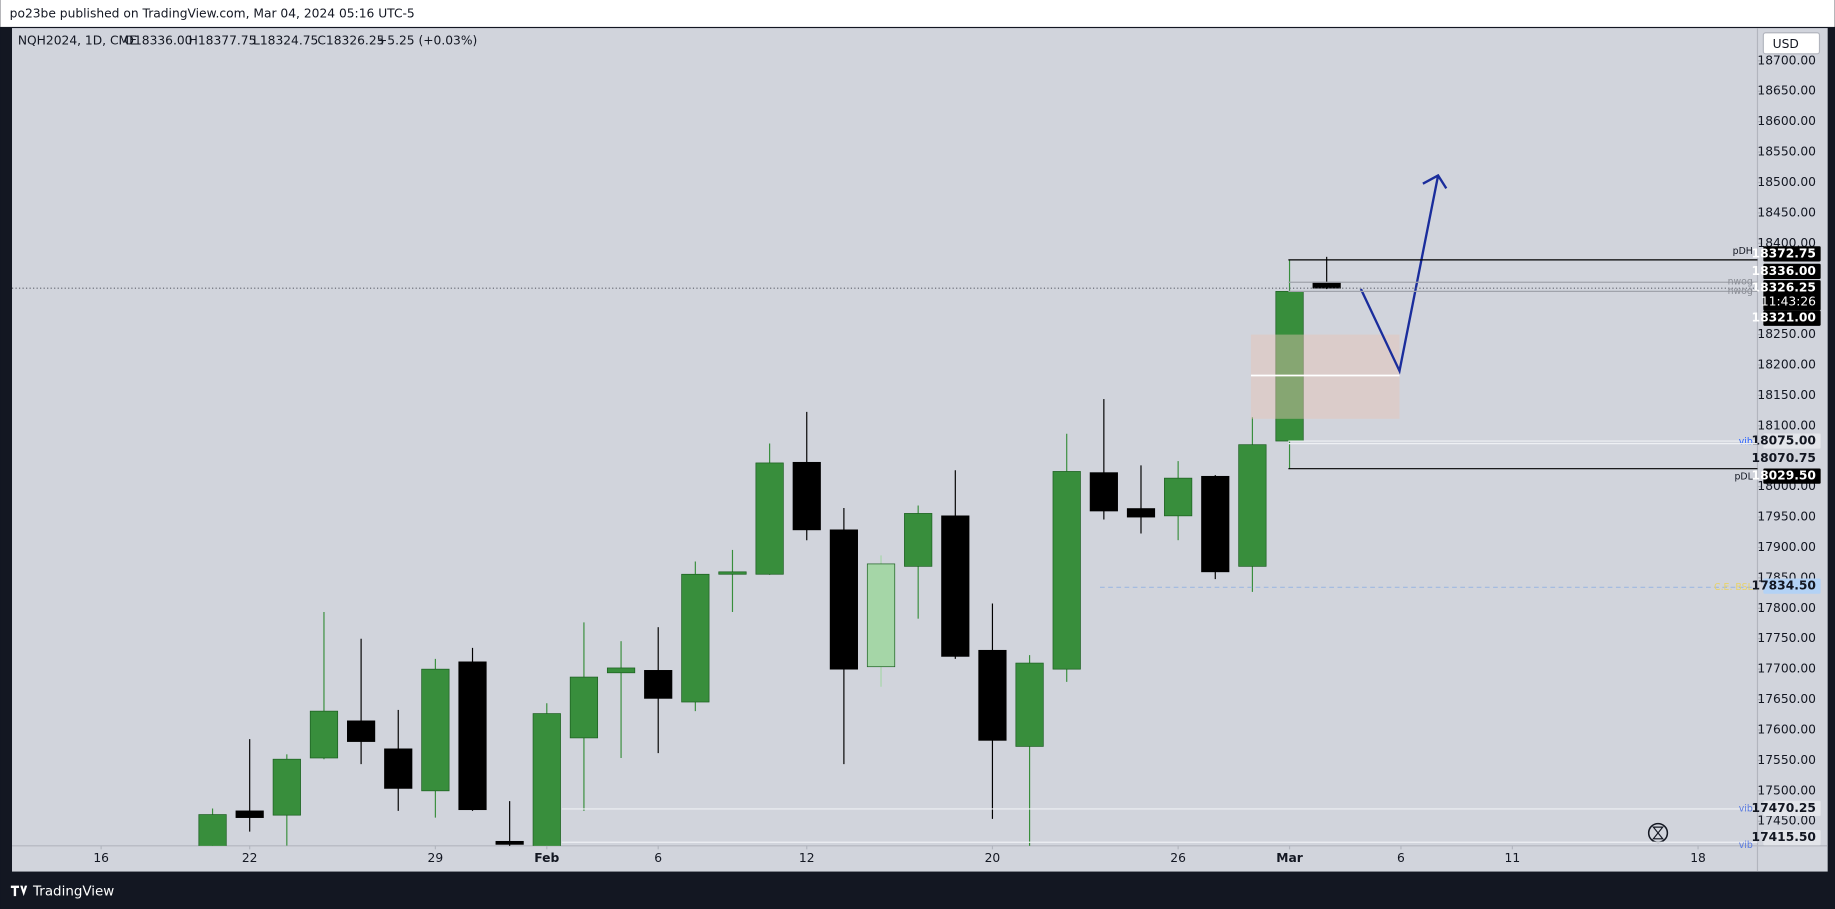  I want to click on y-tick-label: 18550.00, so click(1786, 152).